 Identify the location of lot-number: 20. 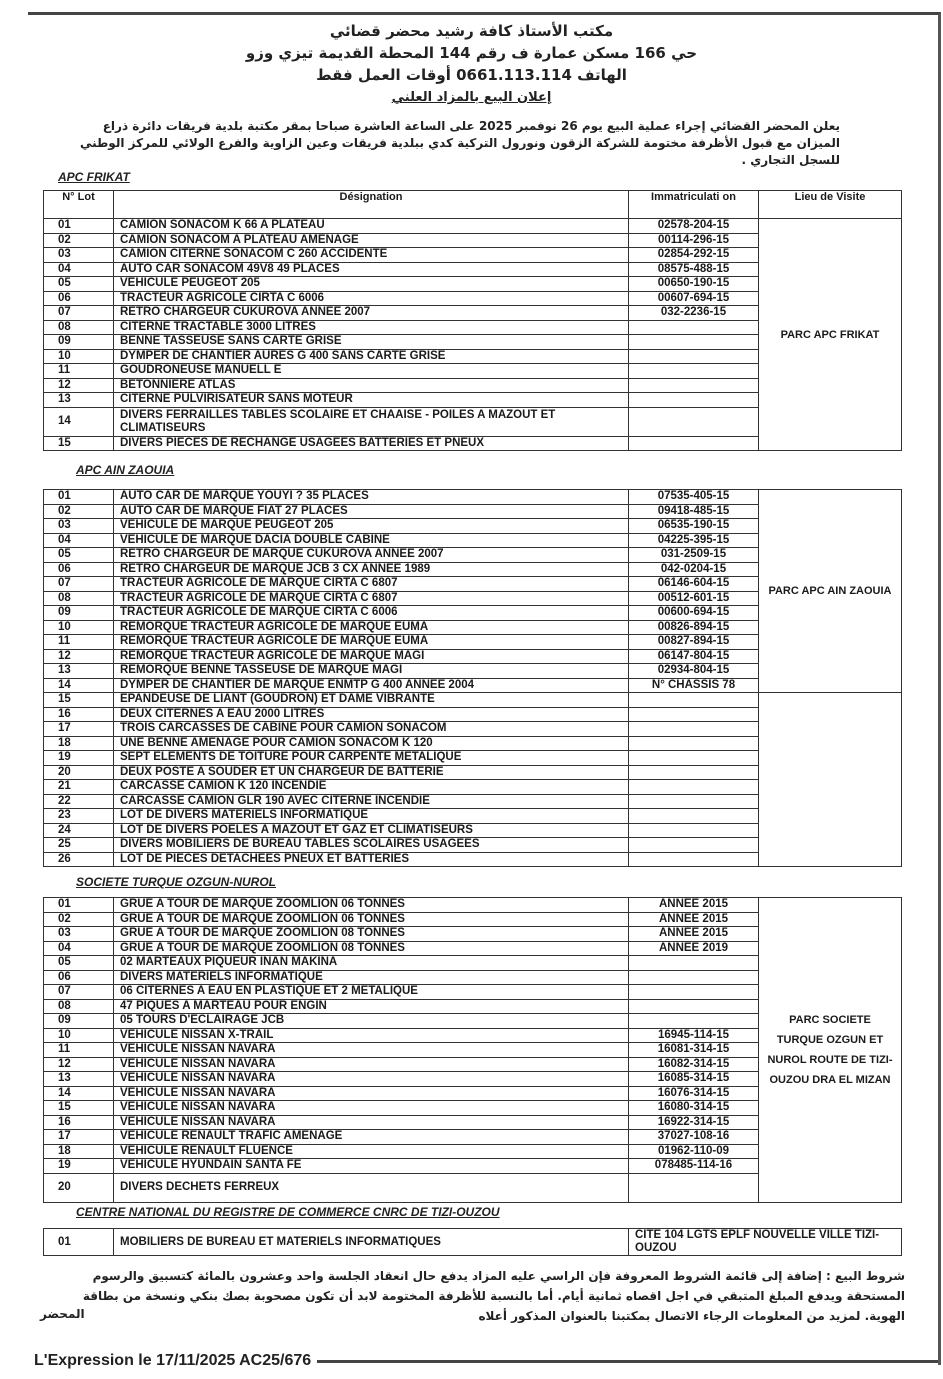
(78, 1187).